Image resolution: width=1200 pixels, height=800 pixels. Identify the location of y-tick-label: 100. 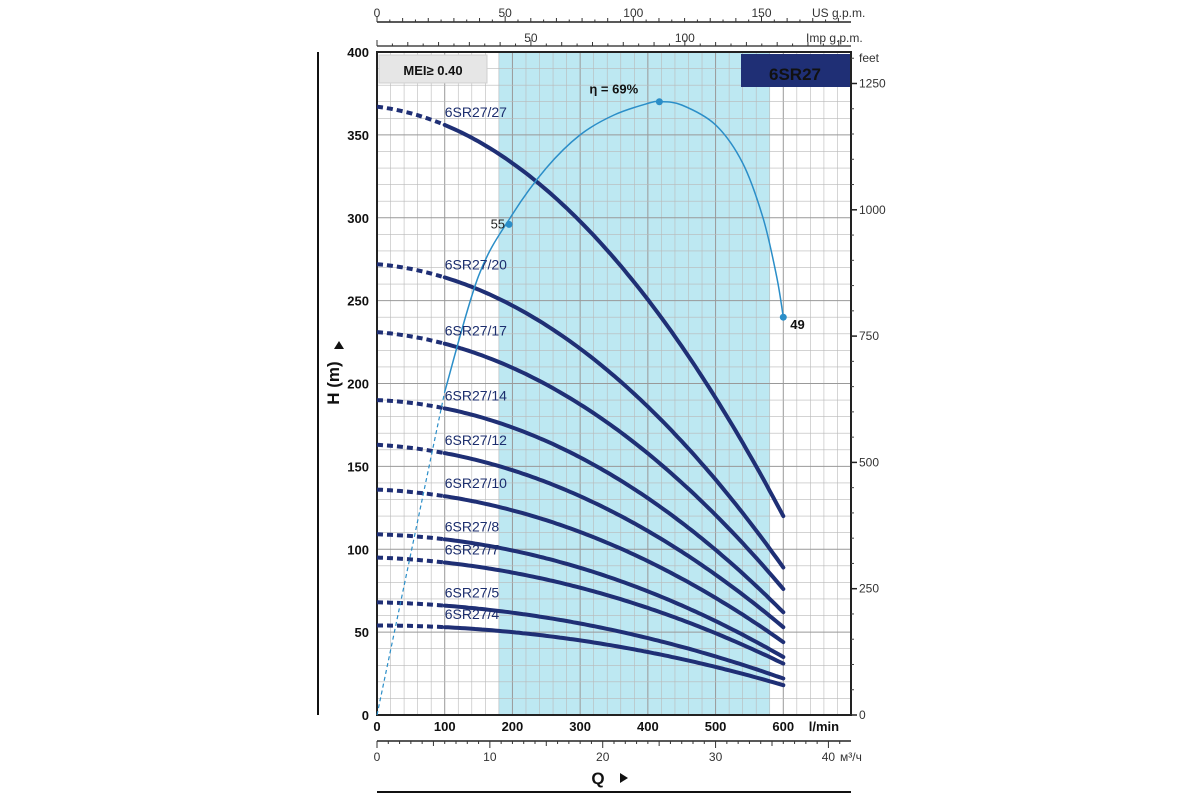
(358, 549).